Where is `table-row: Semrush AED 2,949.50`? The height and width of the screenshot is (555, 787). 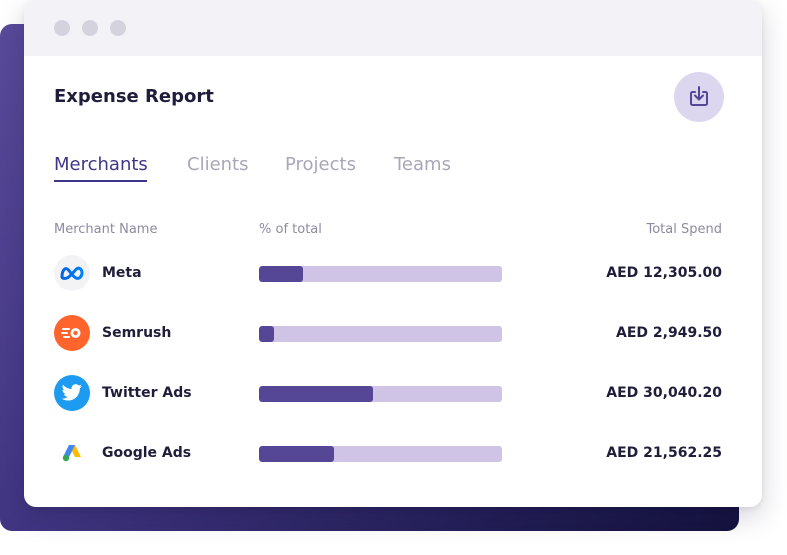
table-row: Semrush AED 2,949.50 is located at coordinates (393, 333).